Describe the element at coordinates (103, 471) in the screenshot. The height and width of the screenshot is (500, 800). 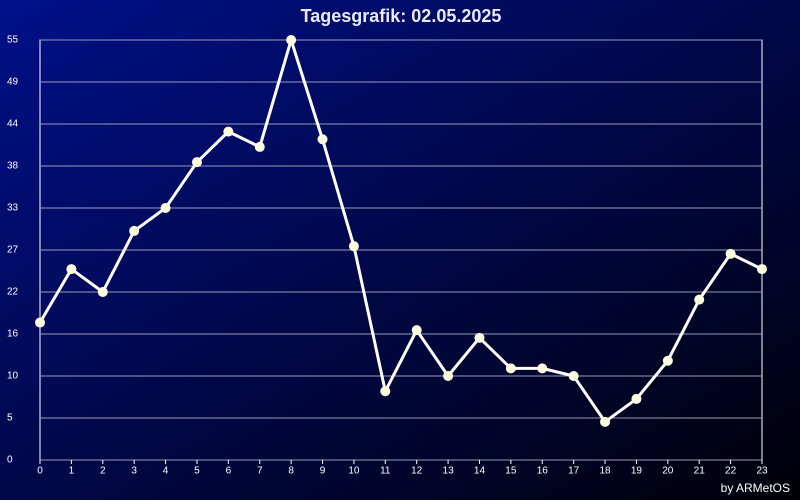
I see `x-tick-label: 2` at that location.